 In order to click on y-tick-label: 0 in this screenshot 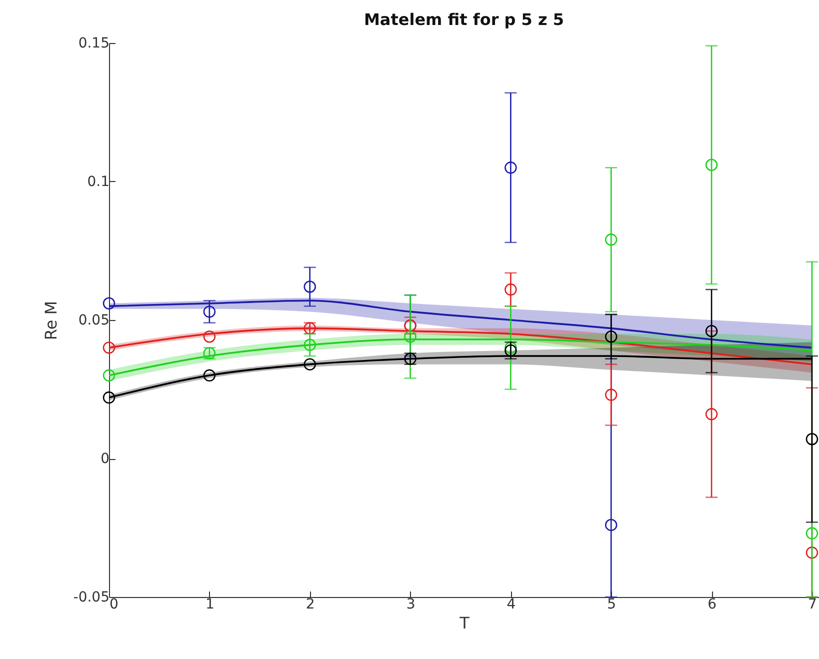, I will do `click(105, 459)`.